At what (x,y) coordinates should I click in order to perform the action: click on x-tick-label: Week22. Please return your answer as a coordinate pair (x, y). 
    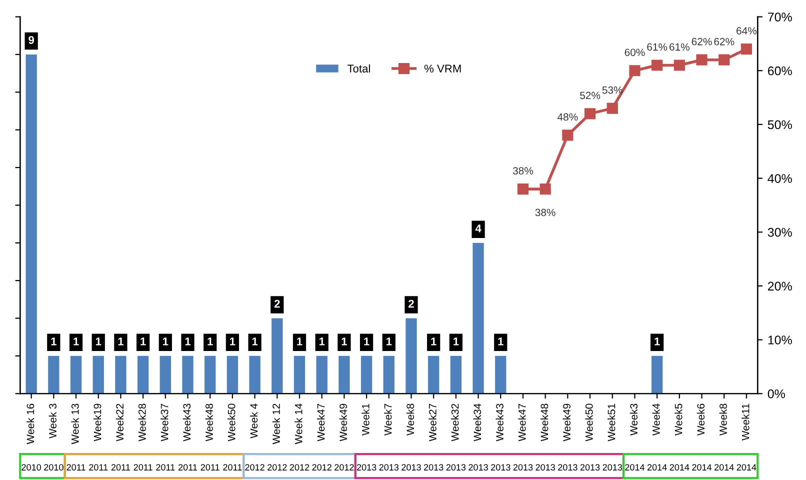
    Looking at the image, I should click on (120, 423).